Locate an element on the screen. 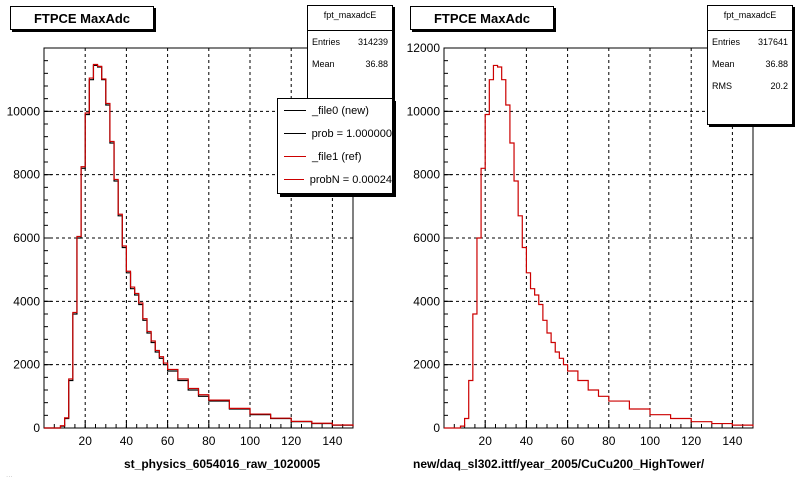  right-ytick-label-2000: 2000 is located at coordinates (426, 365).